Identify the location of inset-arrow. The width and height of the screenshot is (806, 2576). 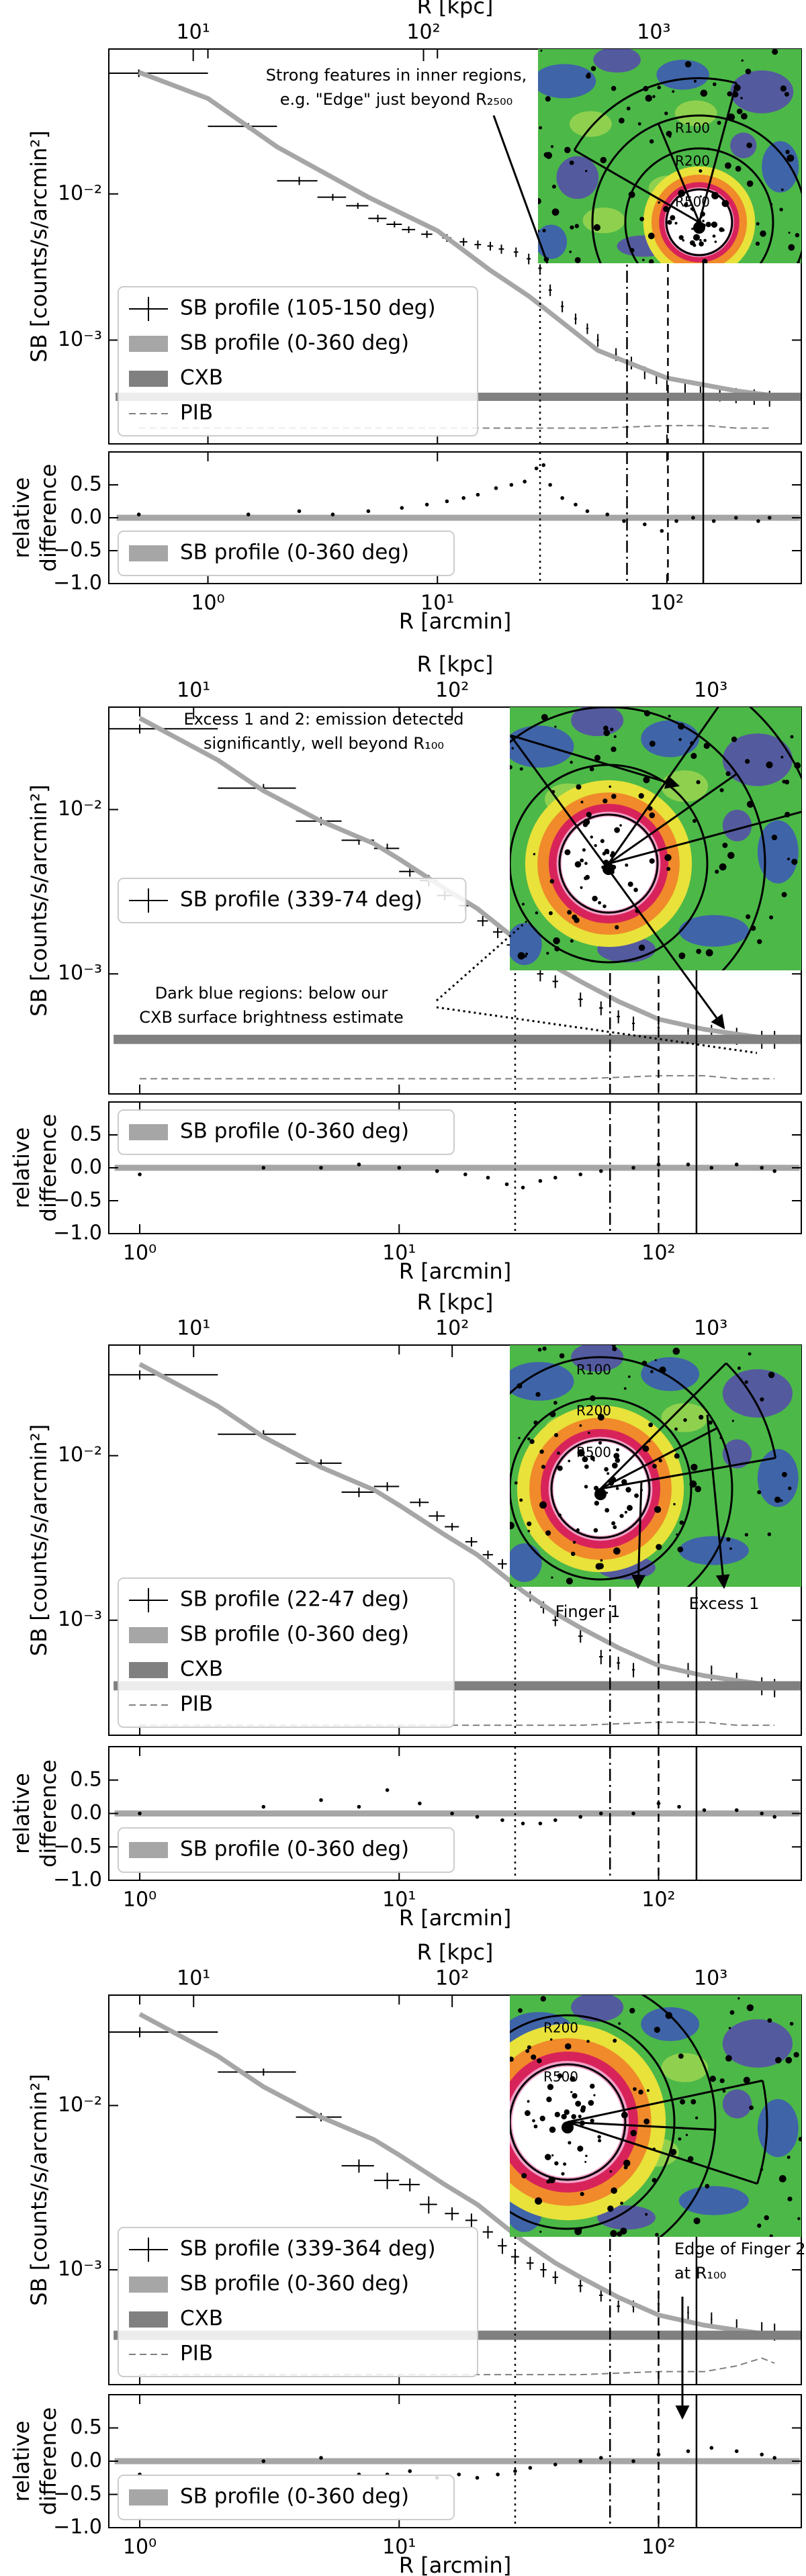
(641, 2126).